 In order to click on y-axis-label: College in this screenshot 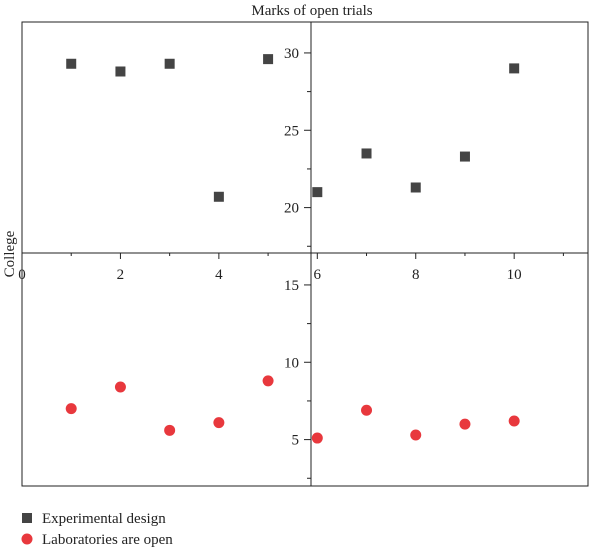, I will do `click(10, 253)`.